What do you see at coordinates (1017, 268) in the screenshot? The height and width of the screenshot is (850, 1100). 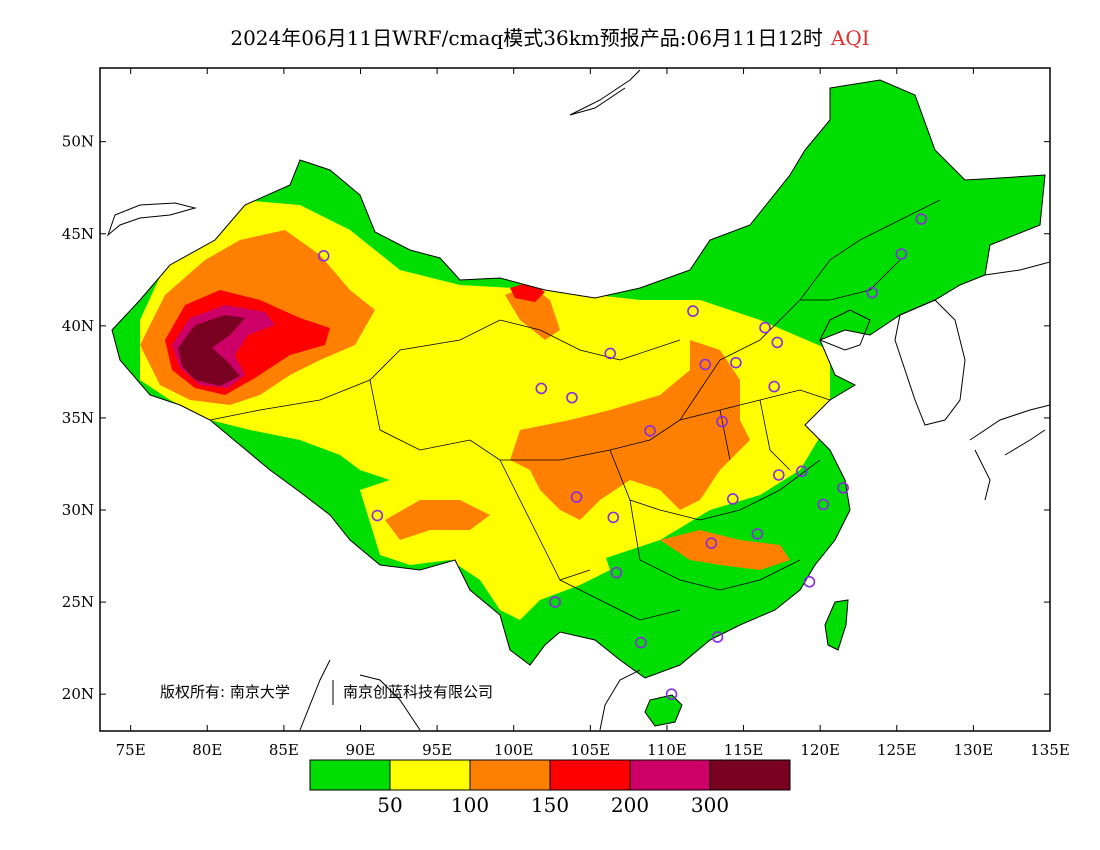 I see `russia-east-coast` at bounding box center [1017, 268].